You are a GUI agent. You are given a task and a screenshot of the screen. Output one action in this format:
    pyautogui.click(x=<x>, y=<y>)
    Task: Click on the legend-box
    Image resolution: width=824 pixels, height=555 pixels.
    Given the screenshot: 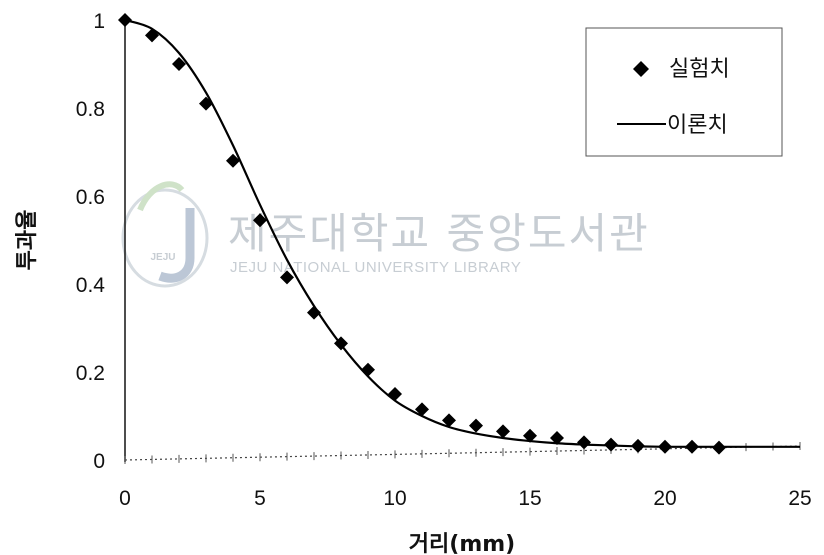 What is the action you would take?
    pyautogui.click(x=684, y=92)
    